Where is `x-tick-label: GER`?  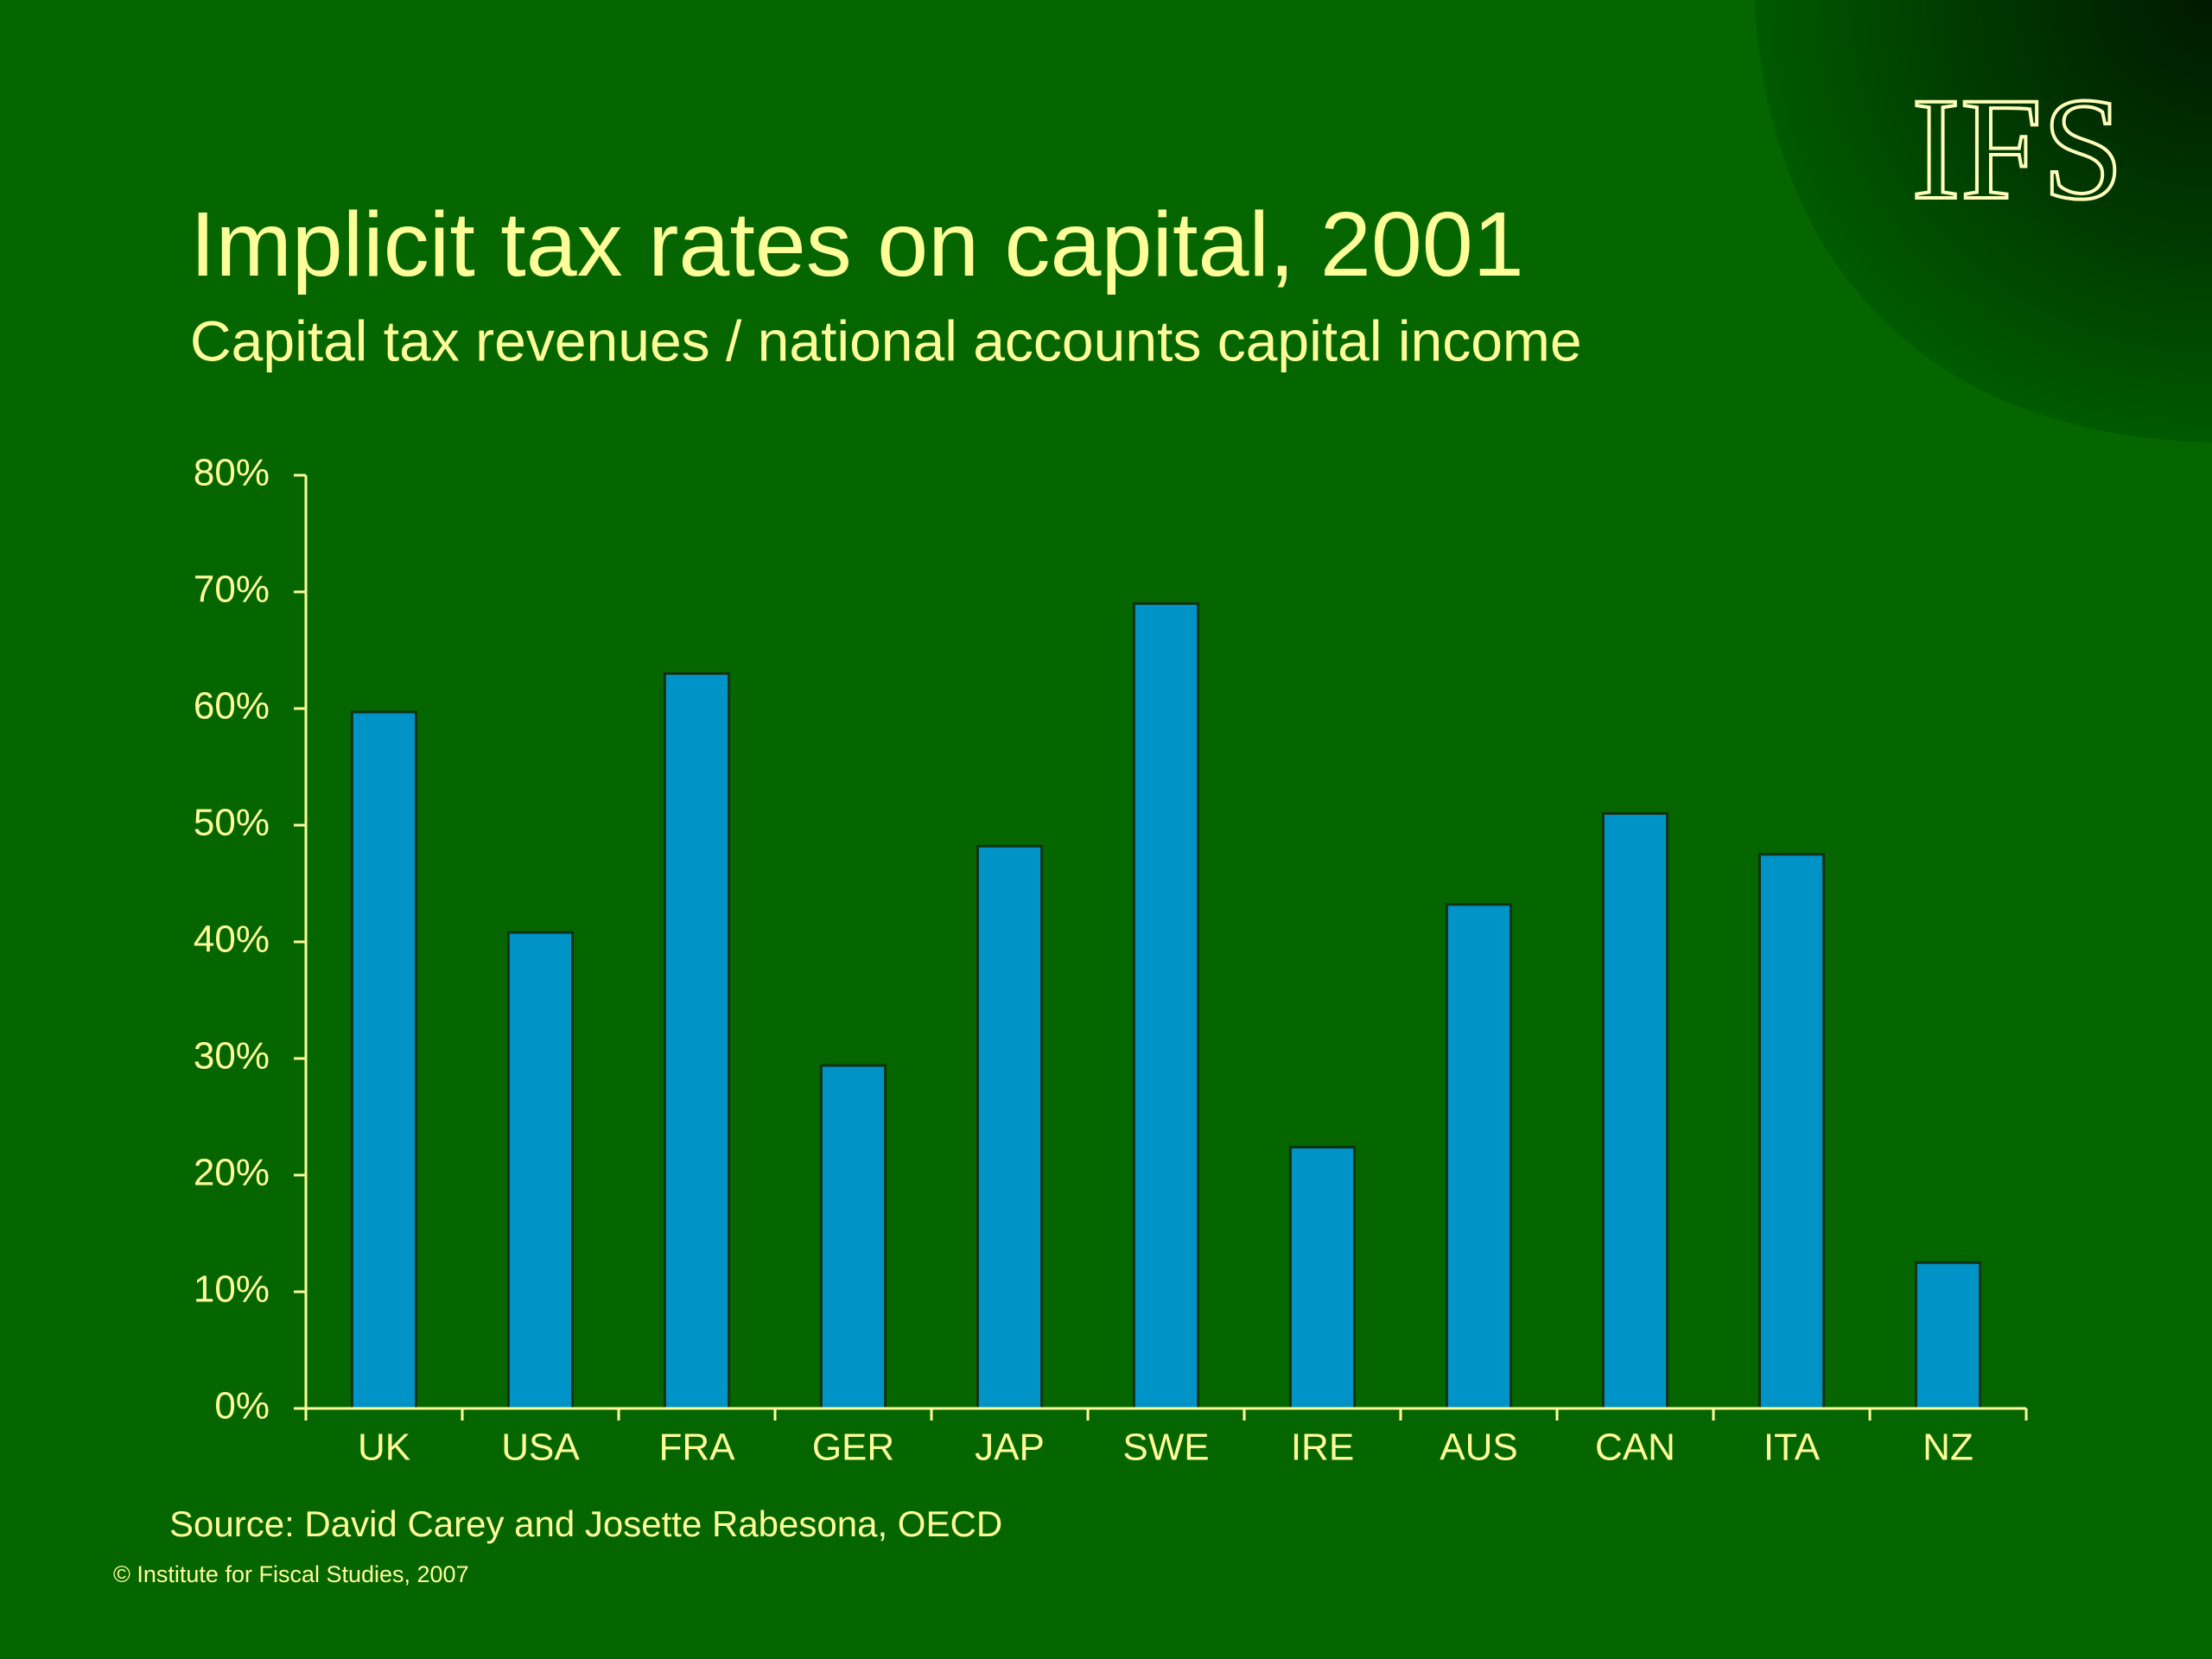
x-tick-label: GER is located at coordinates (853, 1448).